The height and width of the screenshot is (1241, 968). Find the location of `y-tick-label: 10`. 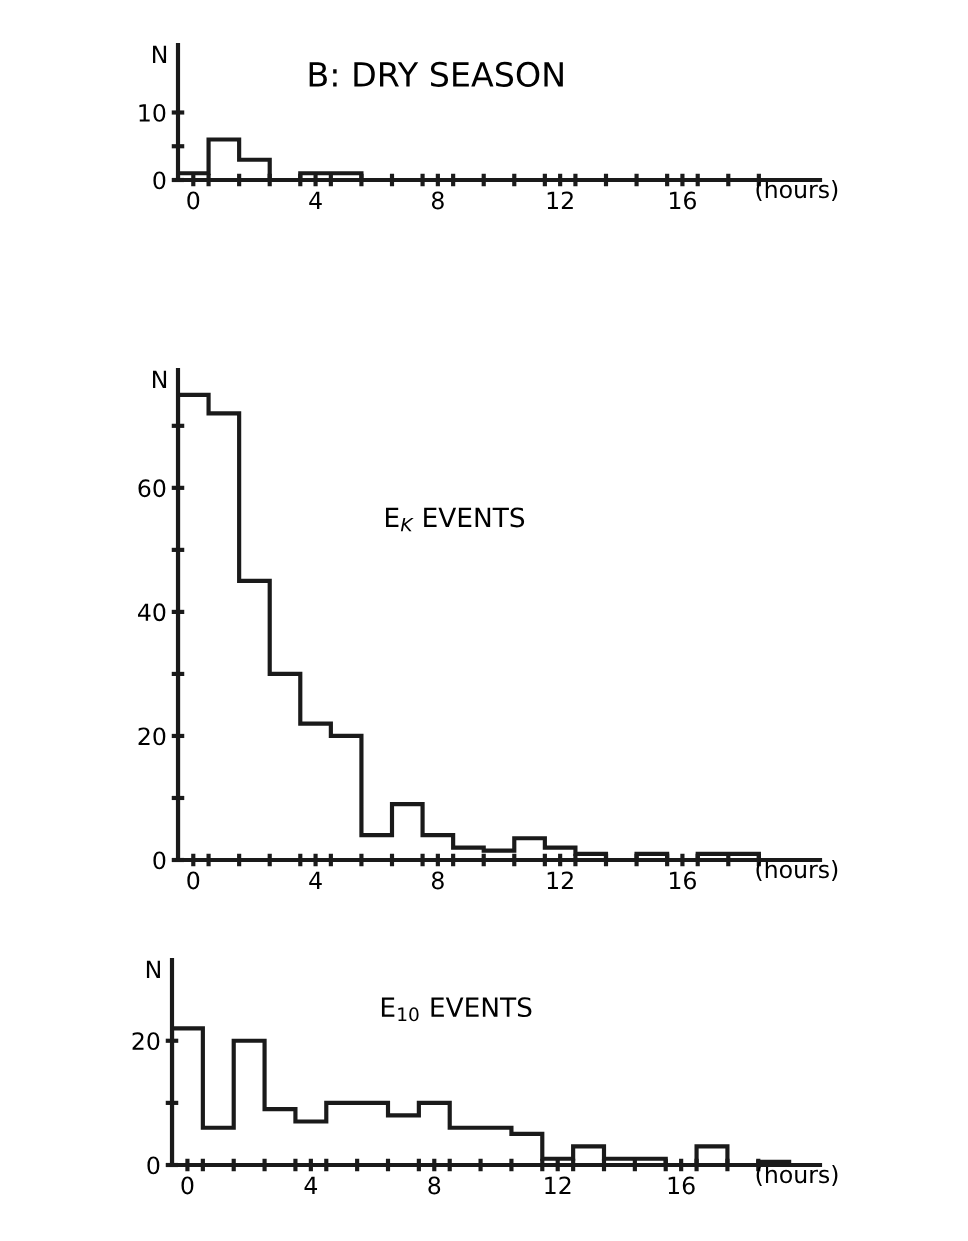

y-tick-label: 10 is located at coordinates (152, 112).